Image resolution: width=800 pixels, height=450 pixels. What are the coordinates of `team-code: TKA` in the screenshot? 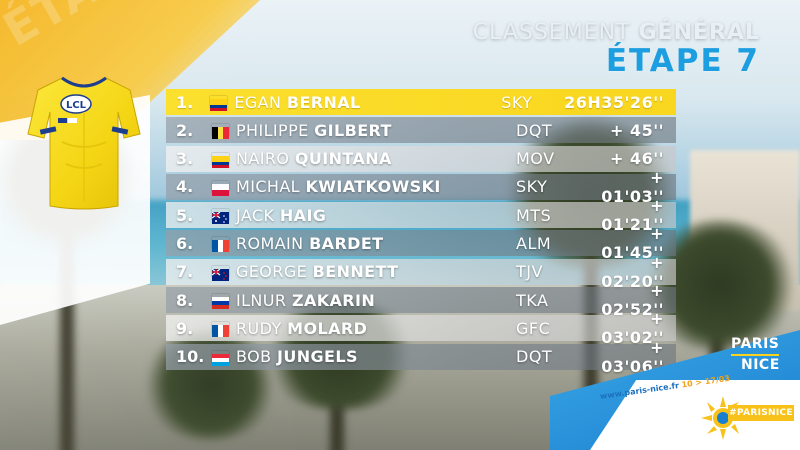 It's located at (532, 300).